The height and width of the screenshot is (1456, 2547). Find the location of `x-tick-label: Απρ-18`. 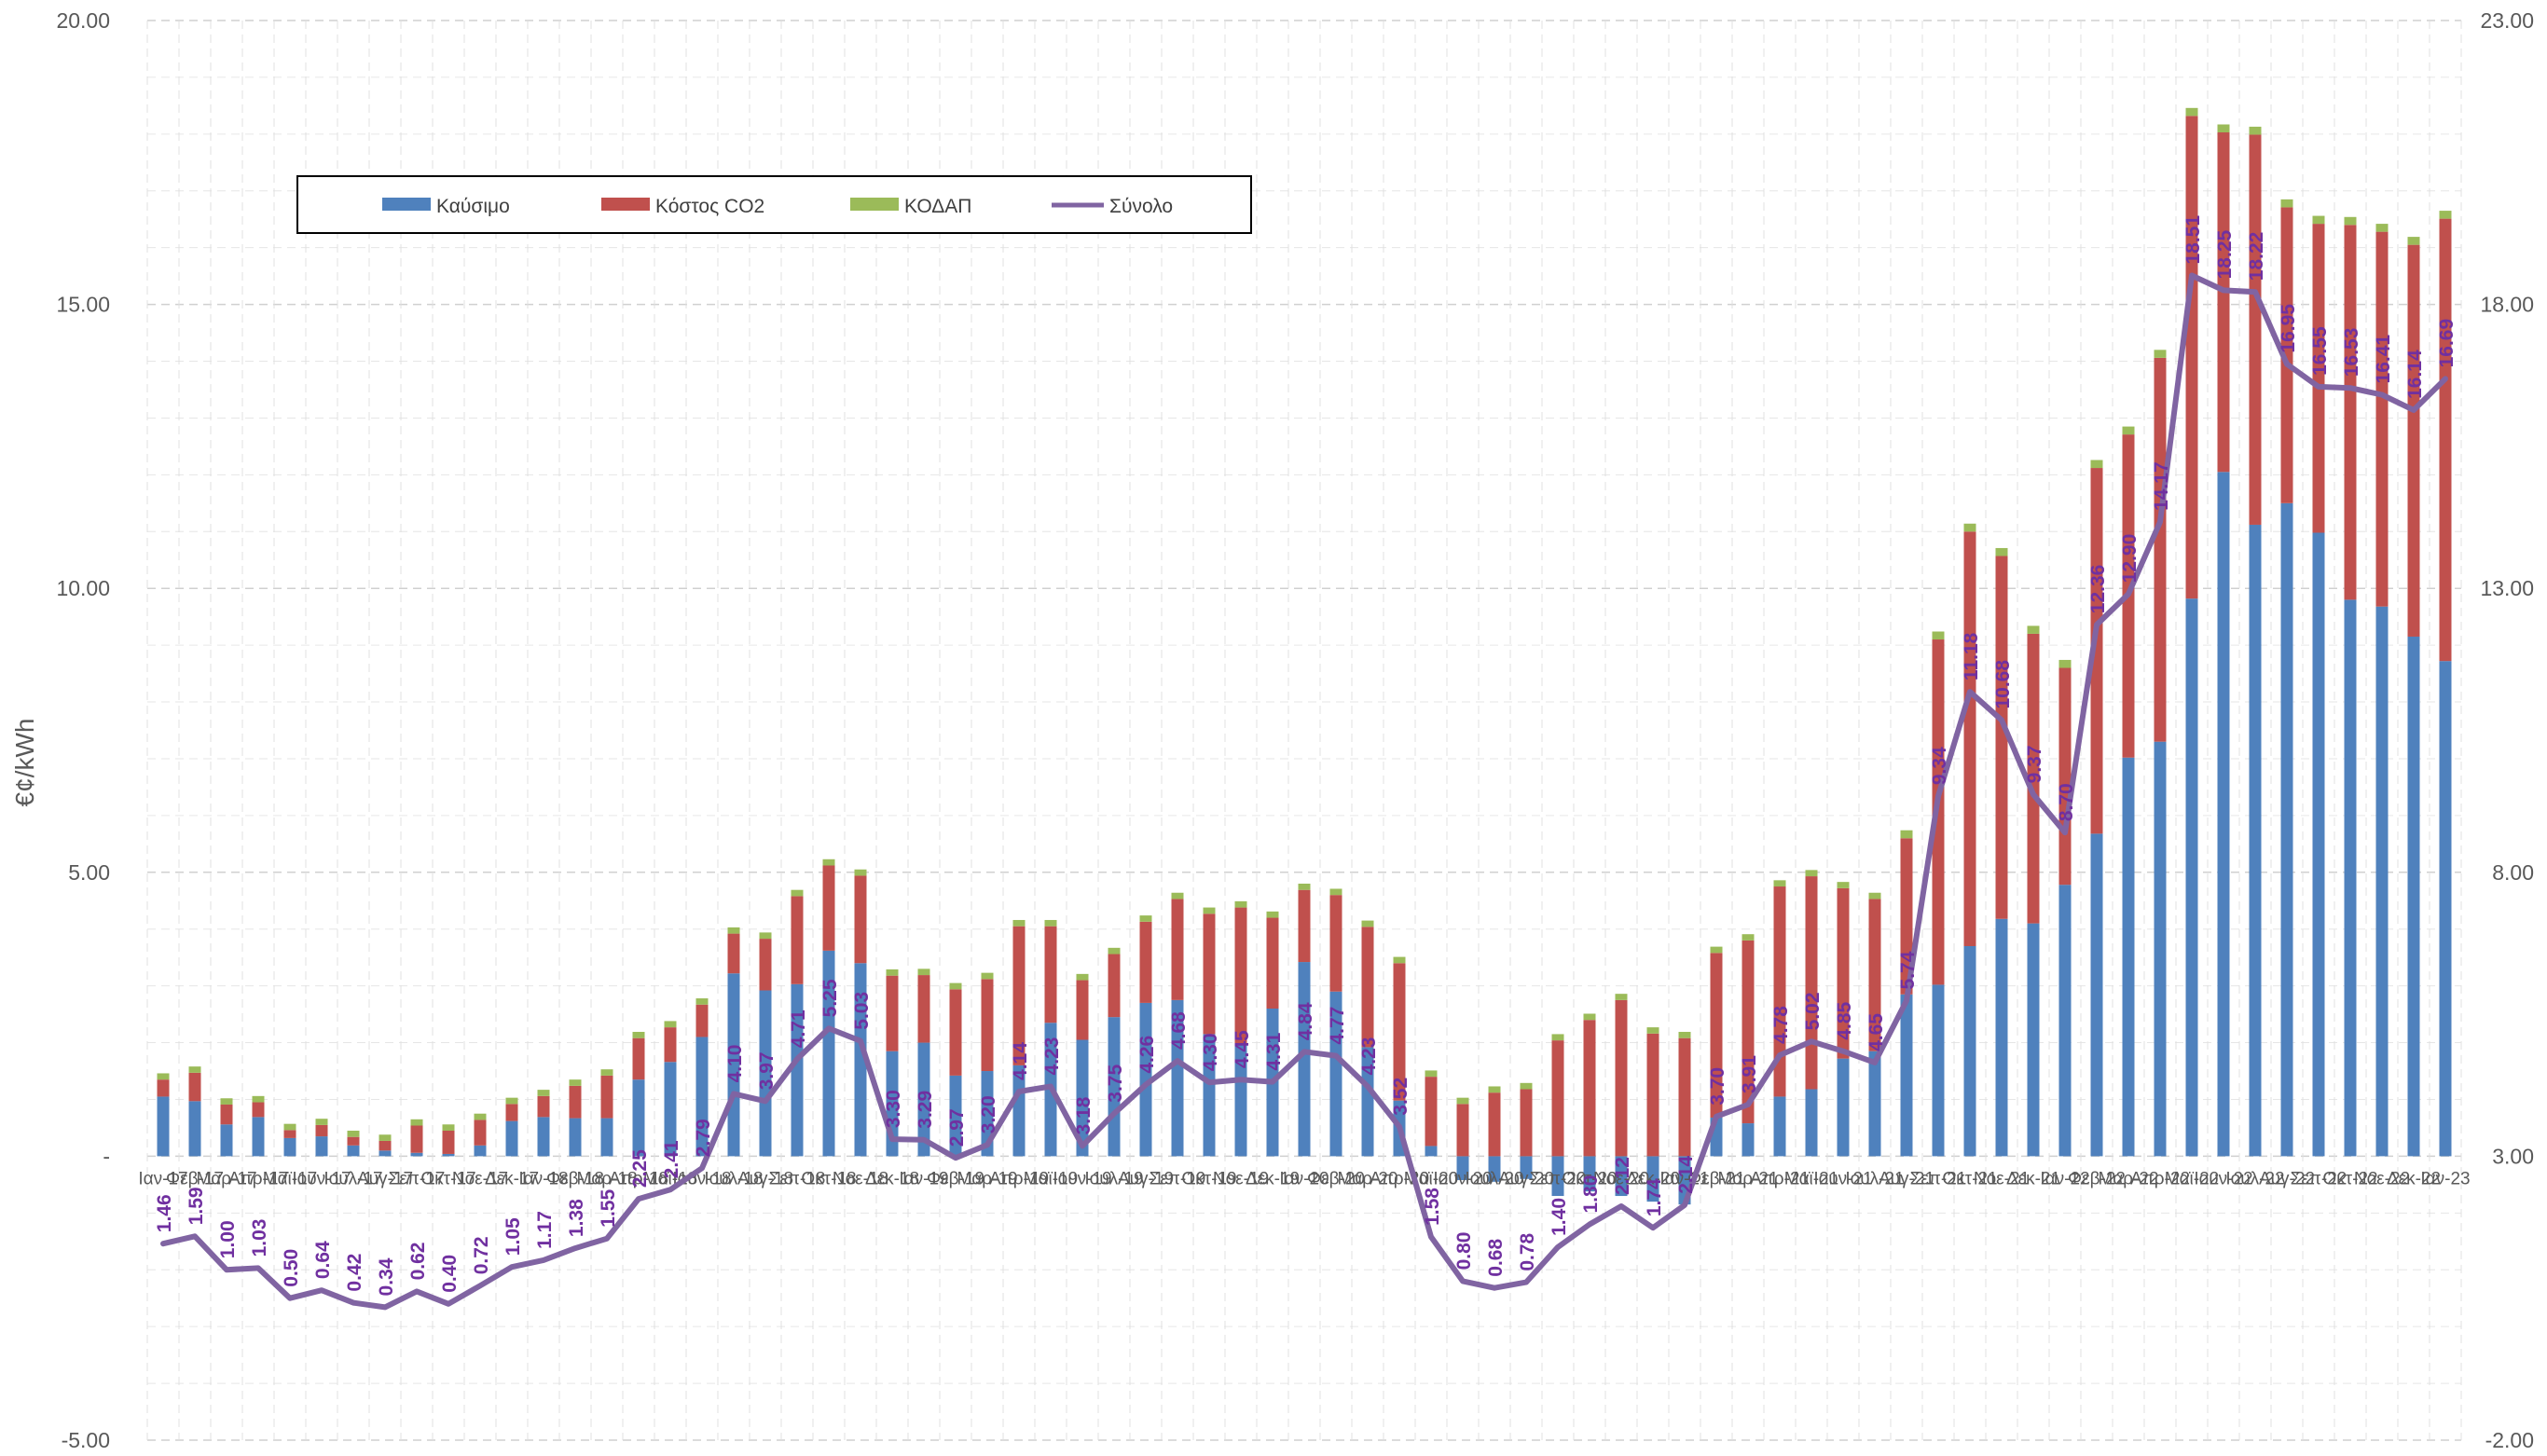

x-tick-label: Απρ-18 is located at coordinates (638, 1178).